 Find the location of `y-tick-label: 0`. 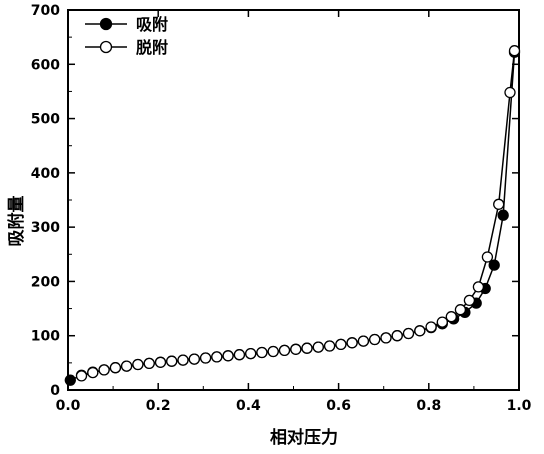

y-tick-label: 0 is located at coordinates (55, 391).